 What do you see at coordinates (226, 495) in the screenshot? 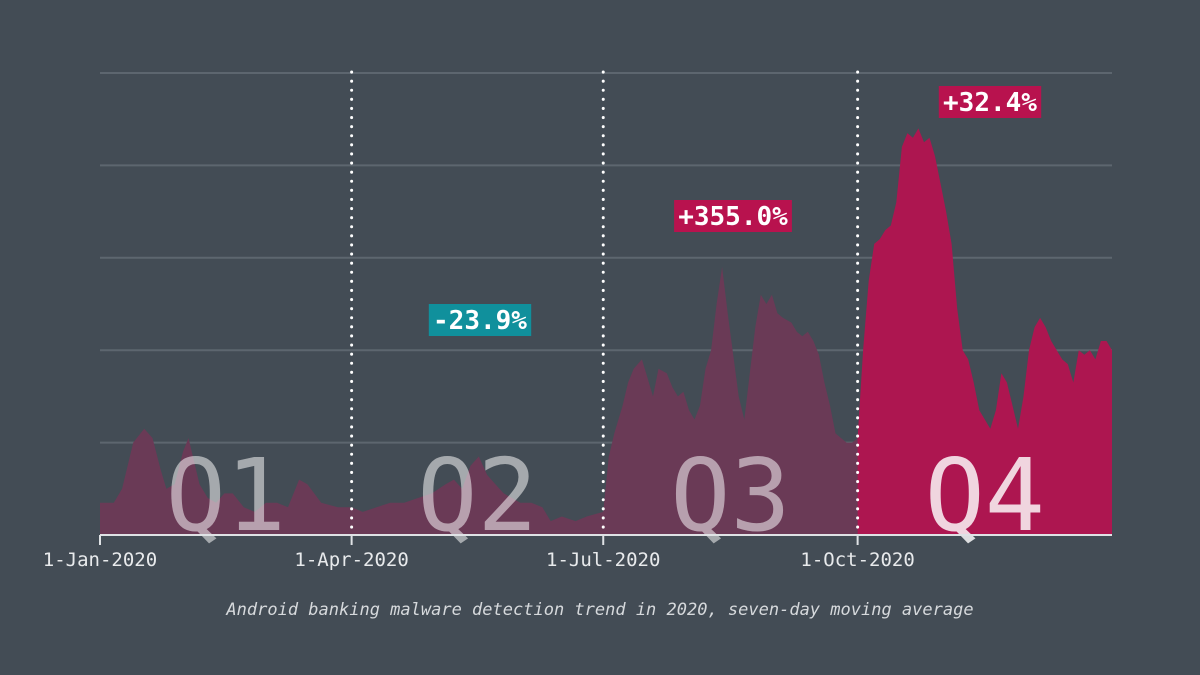
I see `quarter-label-q1: Q1` at bounding box center [226, 495].